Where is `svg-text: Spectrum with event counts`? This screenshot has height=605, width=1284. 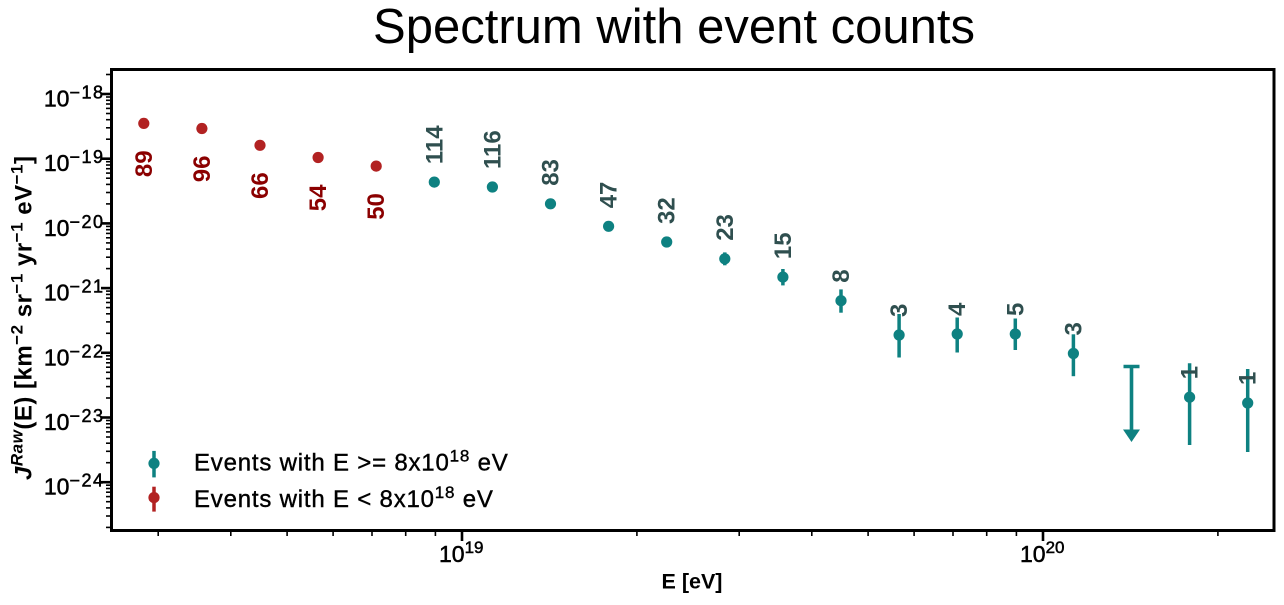 svg-text: Spectrum with event counts is located at coordinates (674, 27).